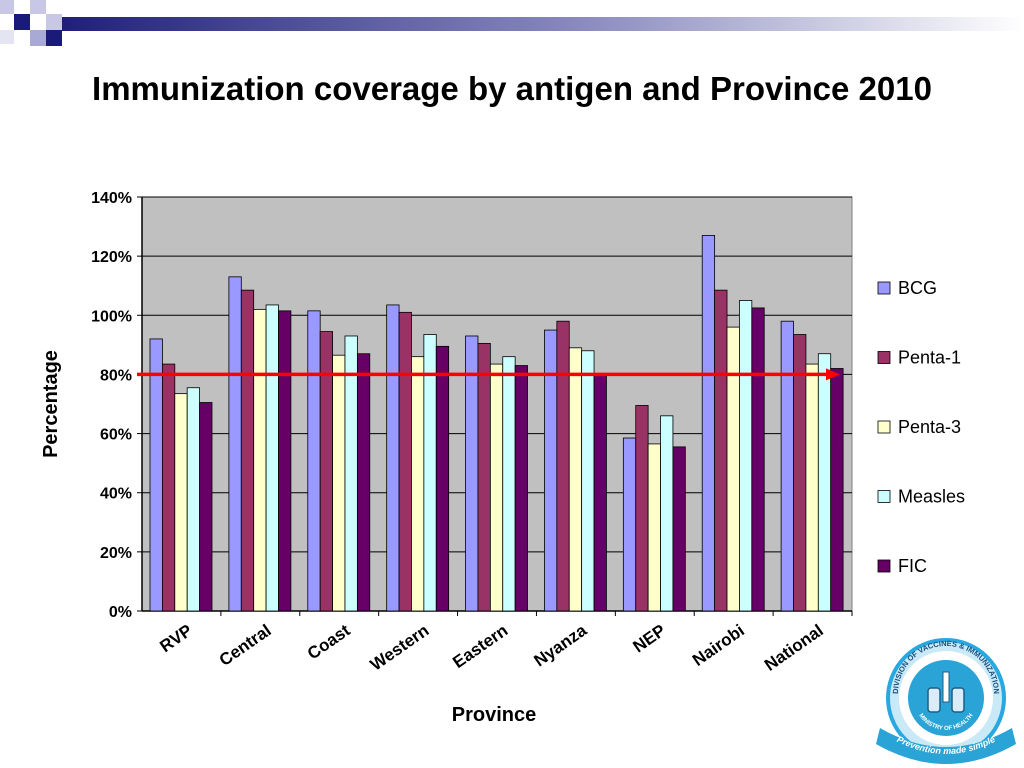  What do you see at coordinates (542, 24) in the screenshot?
I see `title-band` at bounding box center [542, 24].